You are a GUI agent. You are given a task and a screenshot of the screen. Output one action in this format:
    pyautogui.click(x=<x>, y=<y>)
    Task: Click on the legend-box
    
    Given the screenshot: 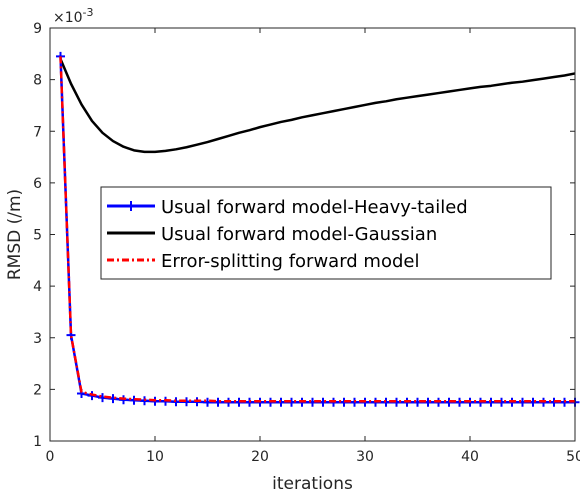 What is the action you would take?
    pyautogui.click(x=326, y=233)
    